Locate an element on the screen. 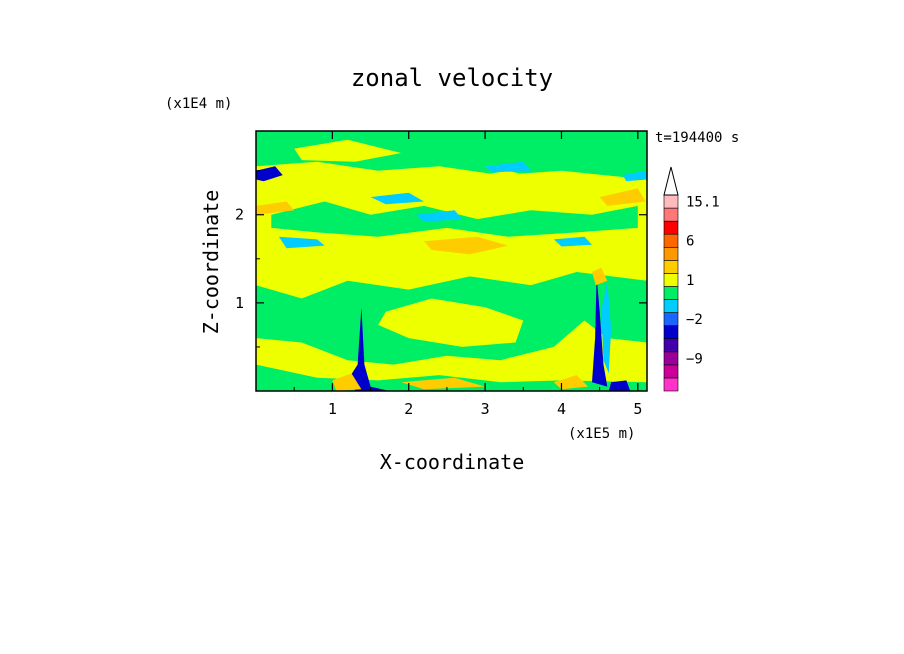 This screenshot has width=904, height=654. colorbar-label: −9 is located at coordinates (694, 359).